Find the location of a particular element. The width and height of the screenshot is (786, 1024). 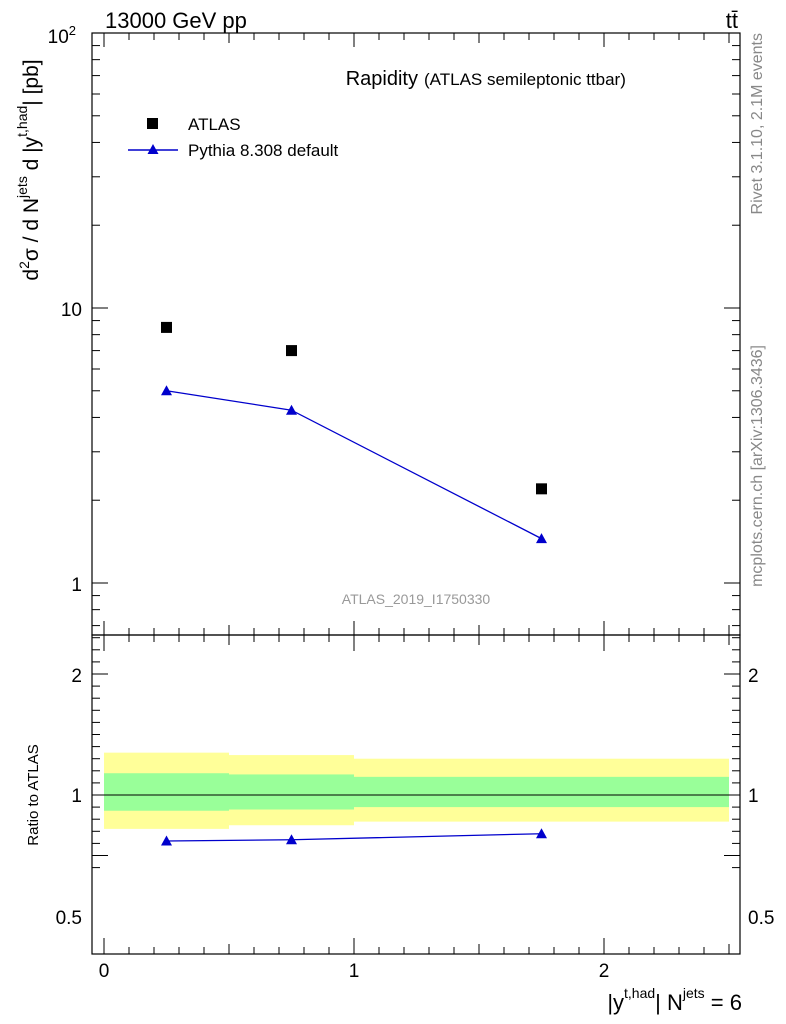

chart-subtitle: (ATLAS semileptonic ttbar) is located at coordinates (525, 79).